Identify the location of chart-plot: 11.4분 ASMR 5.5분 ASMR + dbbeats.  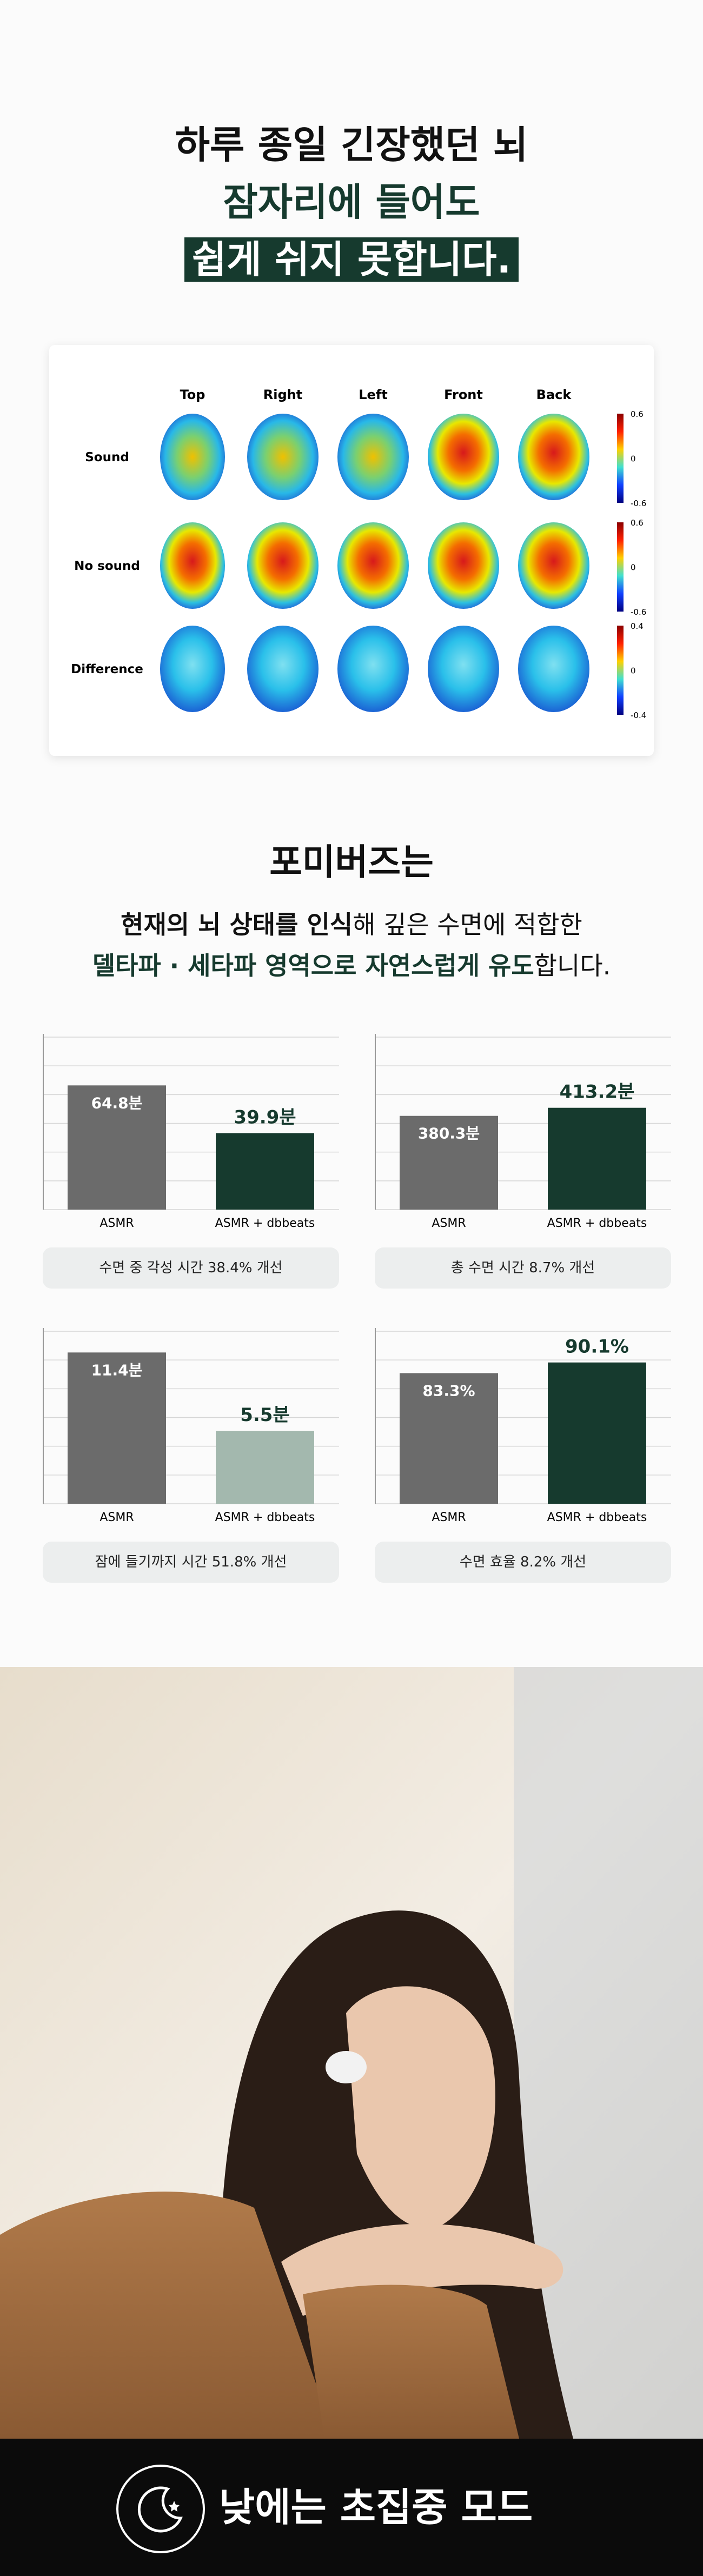
(191, 1426).